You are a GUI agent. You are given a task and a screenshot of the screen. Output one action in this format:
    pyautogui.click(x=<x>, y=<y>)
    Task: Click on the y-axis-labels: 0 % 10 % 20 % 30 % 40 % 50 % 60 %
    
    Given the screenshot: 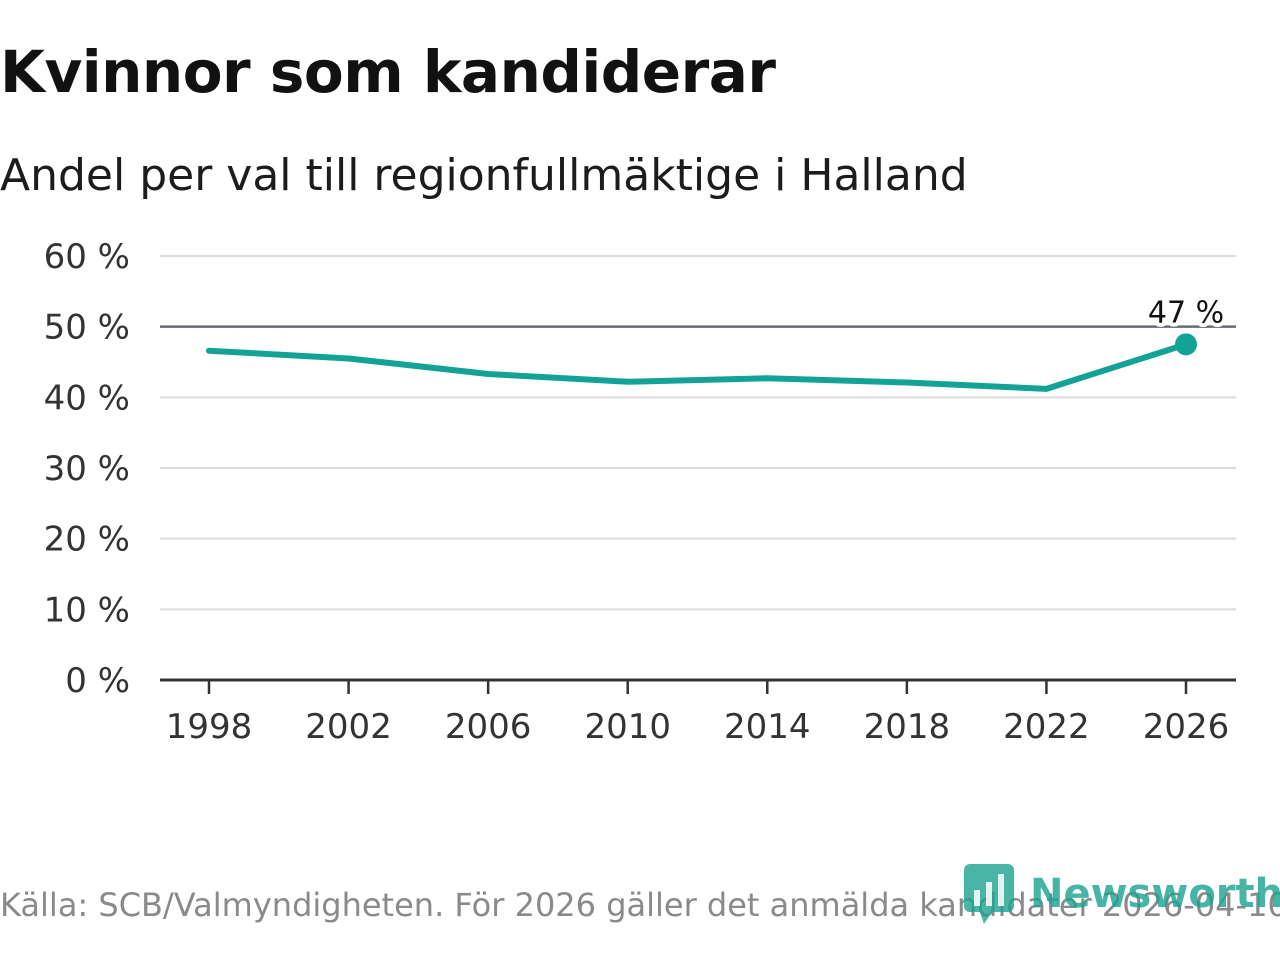 What is the action you would take?
    pyautogui.click(x=87, y=469)
    